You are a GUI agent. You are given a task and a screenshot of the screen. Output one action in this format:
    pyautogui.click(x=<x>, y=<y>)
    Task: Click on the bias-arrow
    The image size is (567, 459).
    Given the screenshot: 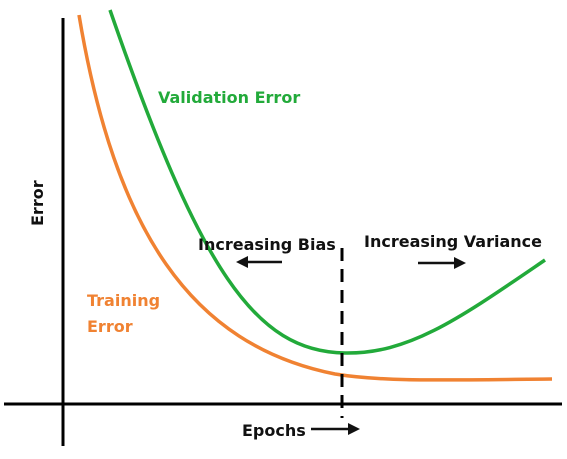 What is the action you would take?
    pyautogui.click(x=259, y=262)
    